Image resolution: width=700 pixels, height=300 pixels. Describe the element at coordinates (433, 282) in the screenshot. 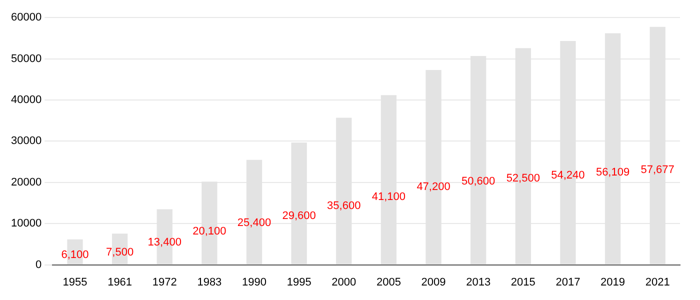

I see `x-tick-label: 2009` at that location.